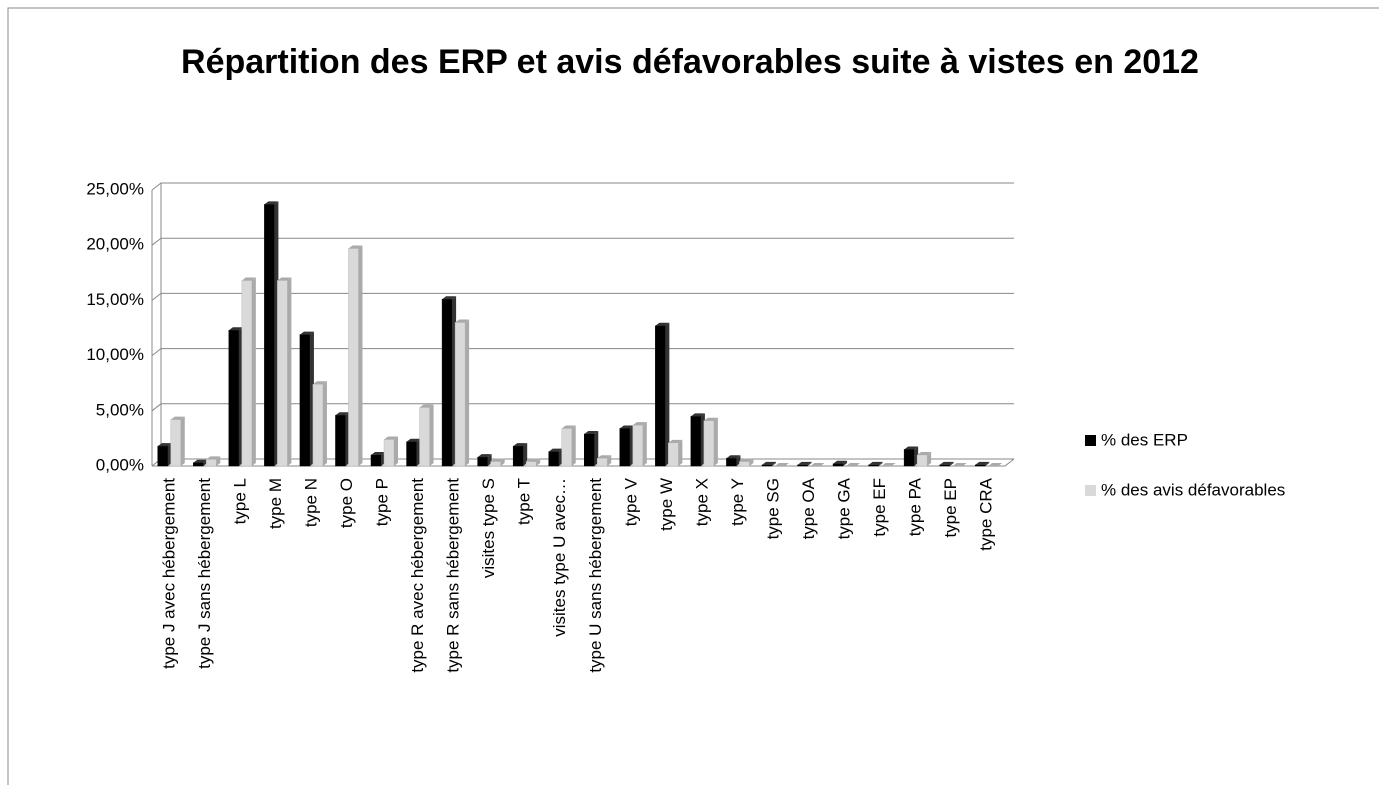 The image size is (1379, 785). Describe the element at coordinates (595, 575) in the screenshot. I see `x-tick-label: type U sans hébergement` at that location.